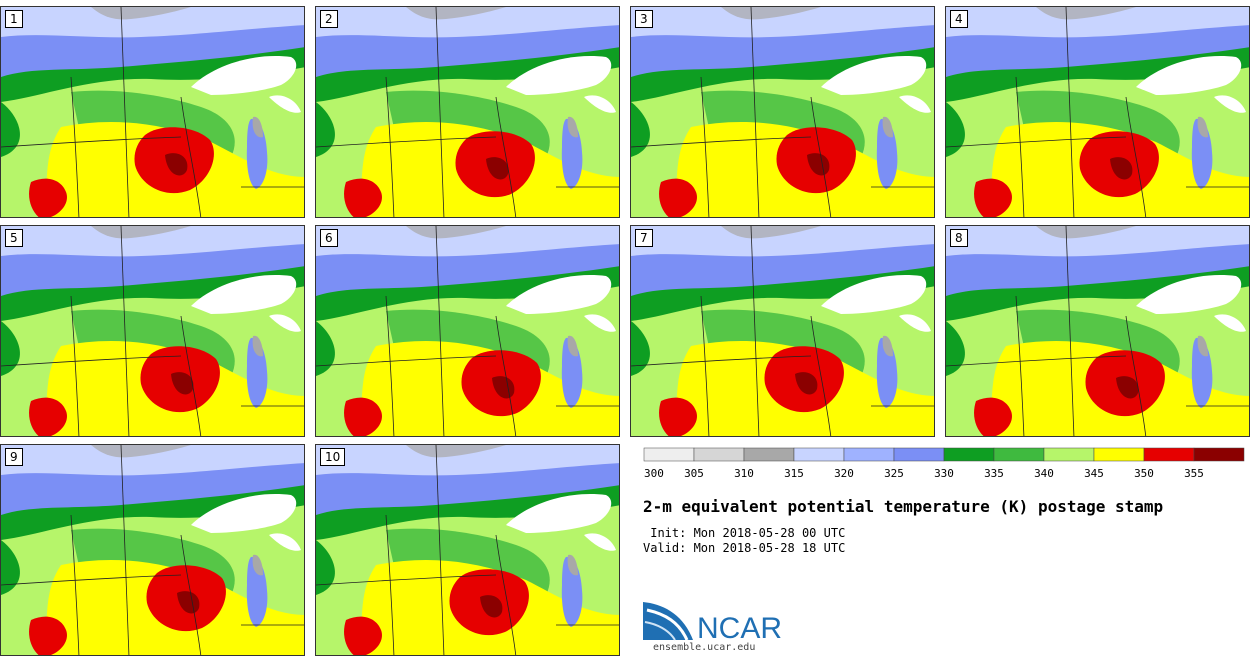 The image size is (1260, 657). I want to click on member-panel-1: 1, so click(152, 112).